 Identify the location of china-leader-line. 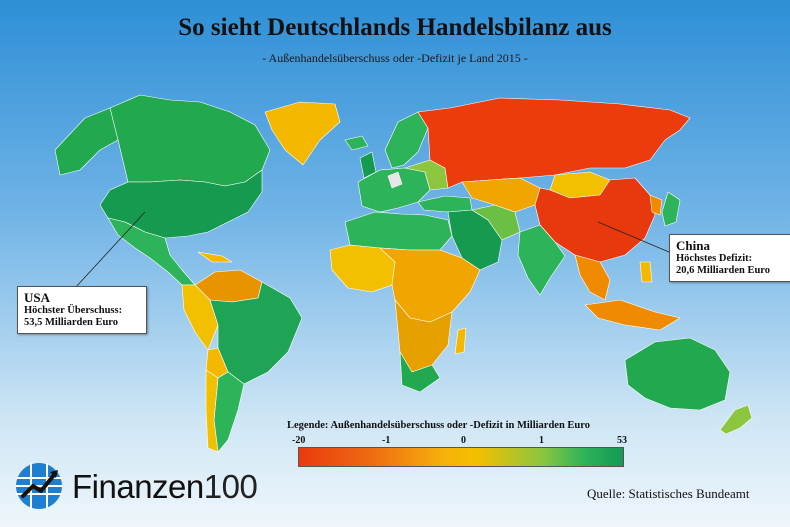
(633, 237).